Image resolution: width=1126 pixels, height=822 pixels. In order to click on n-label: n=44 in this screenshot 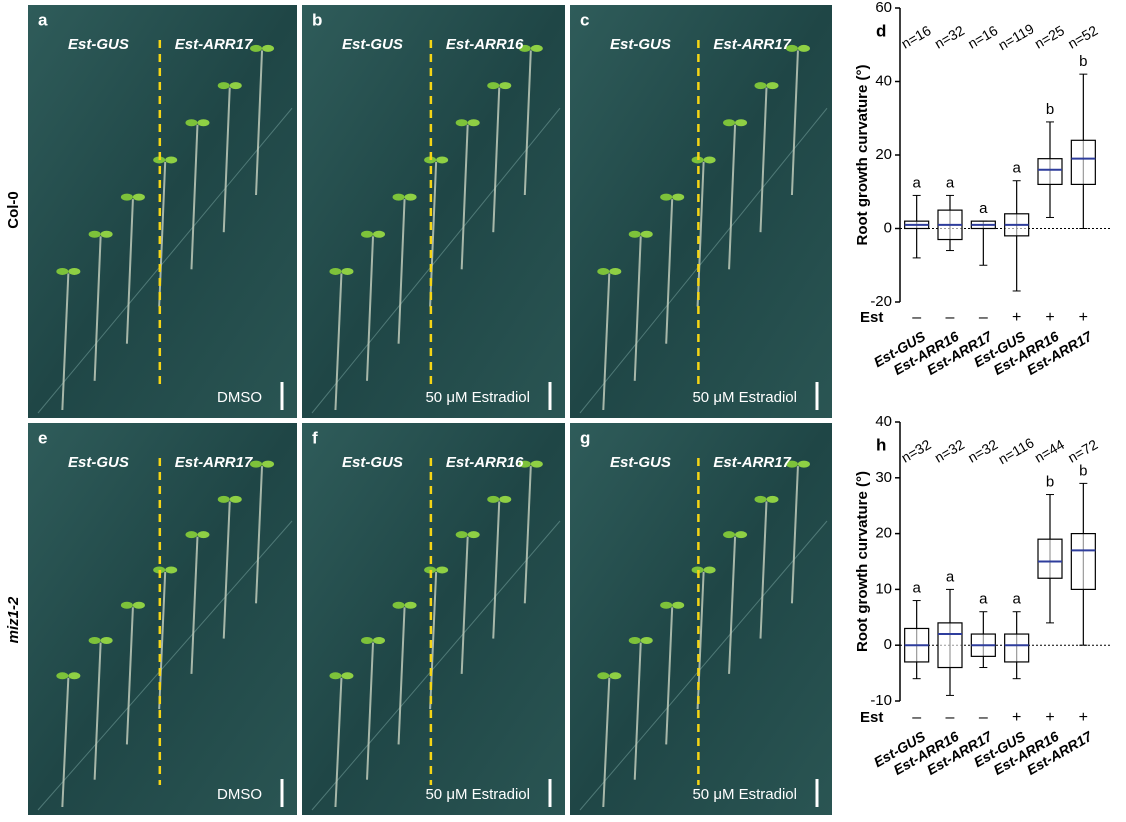, I will do `click(1049, 451)`.